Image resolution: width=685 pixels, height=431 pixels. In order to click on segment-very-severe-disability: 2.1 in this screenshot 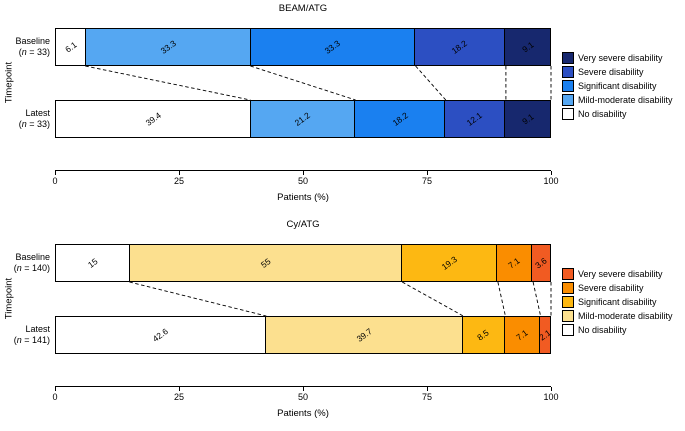, I will do `click(545, 335)`.